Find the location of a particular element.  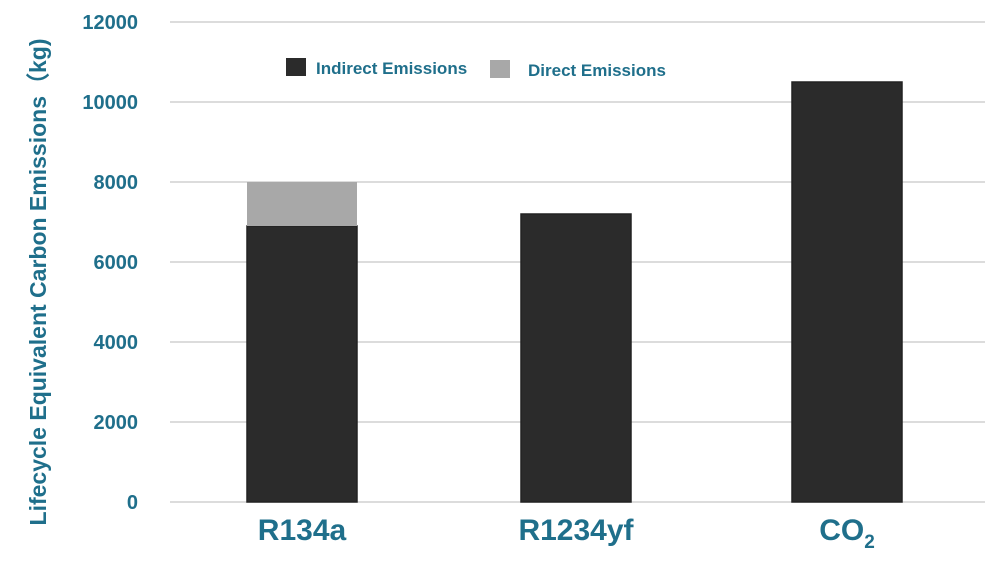

y-tick-label: 0 is located at coordinates (132, 503).